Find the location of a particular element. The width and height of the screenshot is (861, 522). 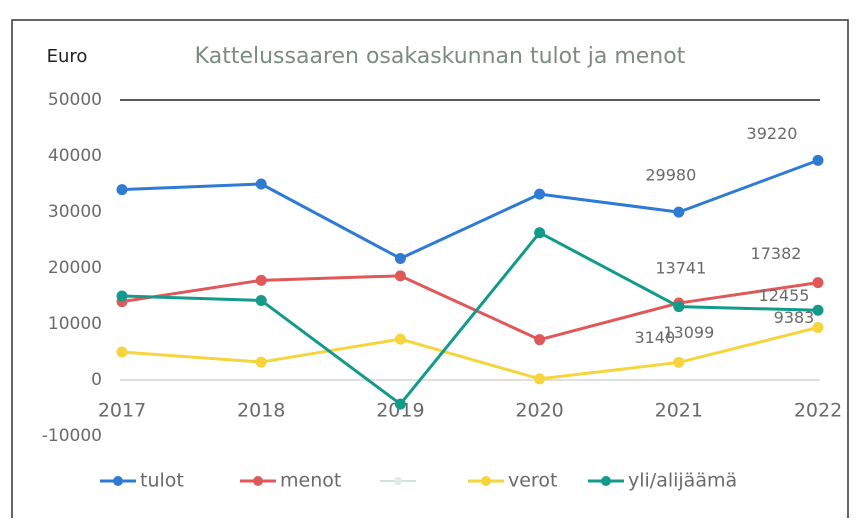

data-label: 3140 is located at coordinates (654, 337).